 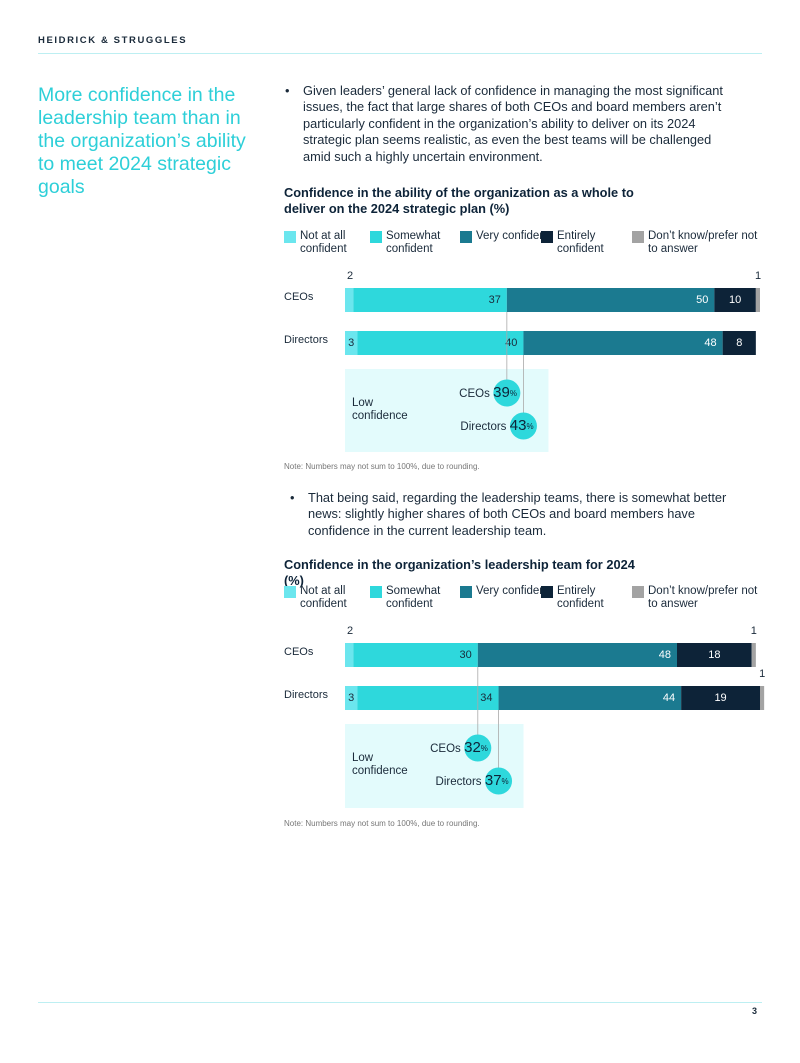 I want to click on data-label: 30, so click(x=466, y=655).